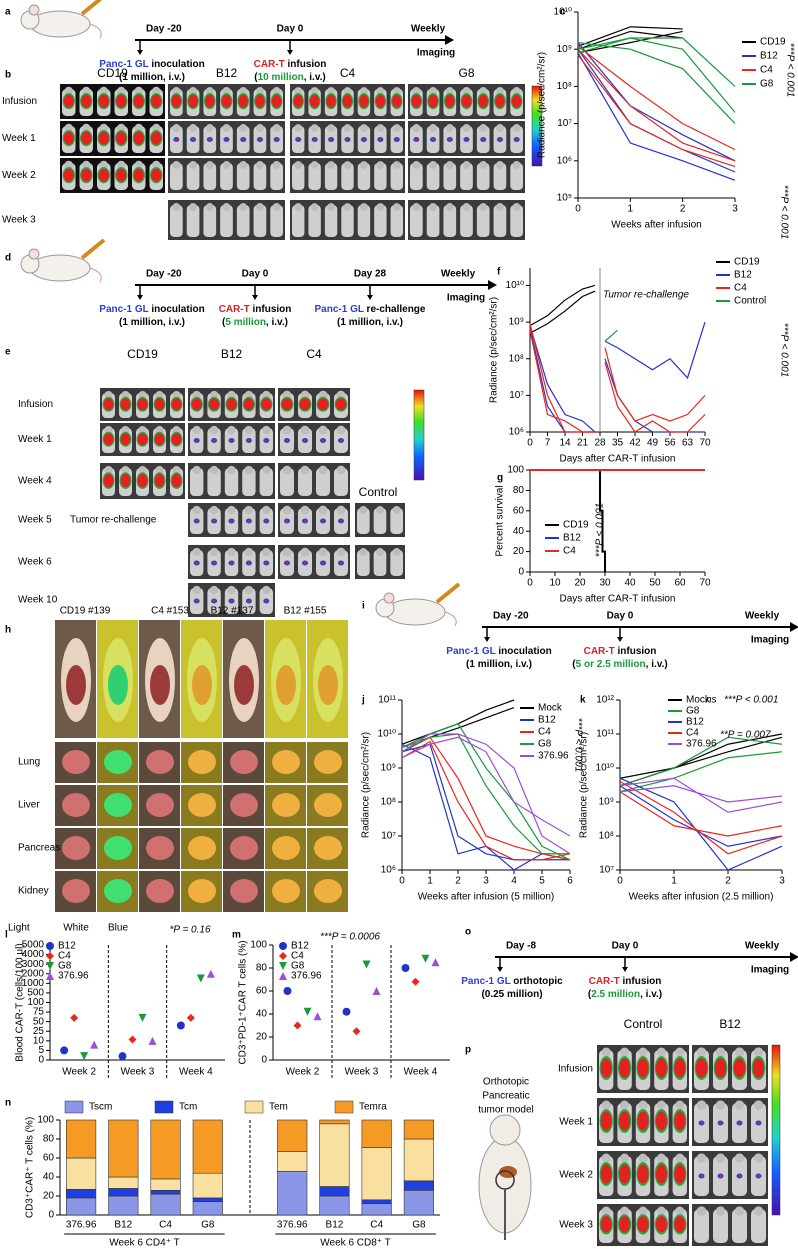  I want to click on y-tick-label: 4000, so click(33, 954).